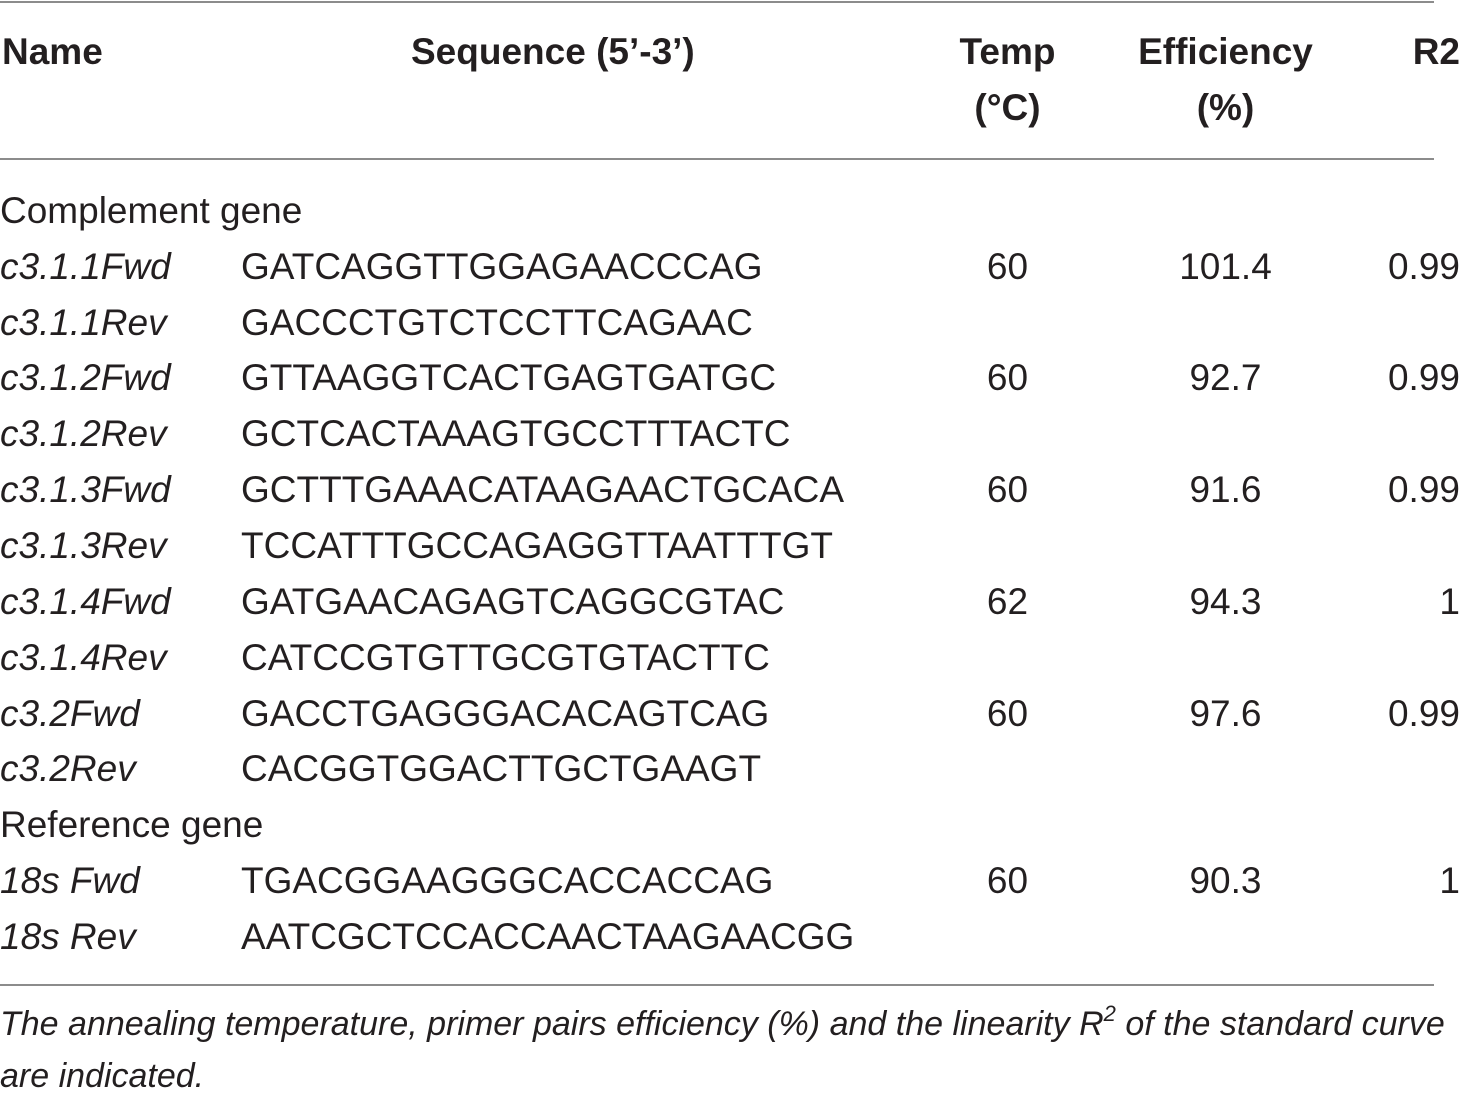  I want to click on table-row: c3.1.2Fwd GTTAAGGTCACTGAGTGATGC 60 92.7 0.99, so click(730, 379).